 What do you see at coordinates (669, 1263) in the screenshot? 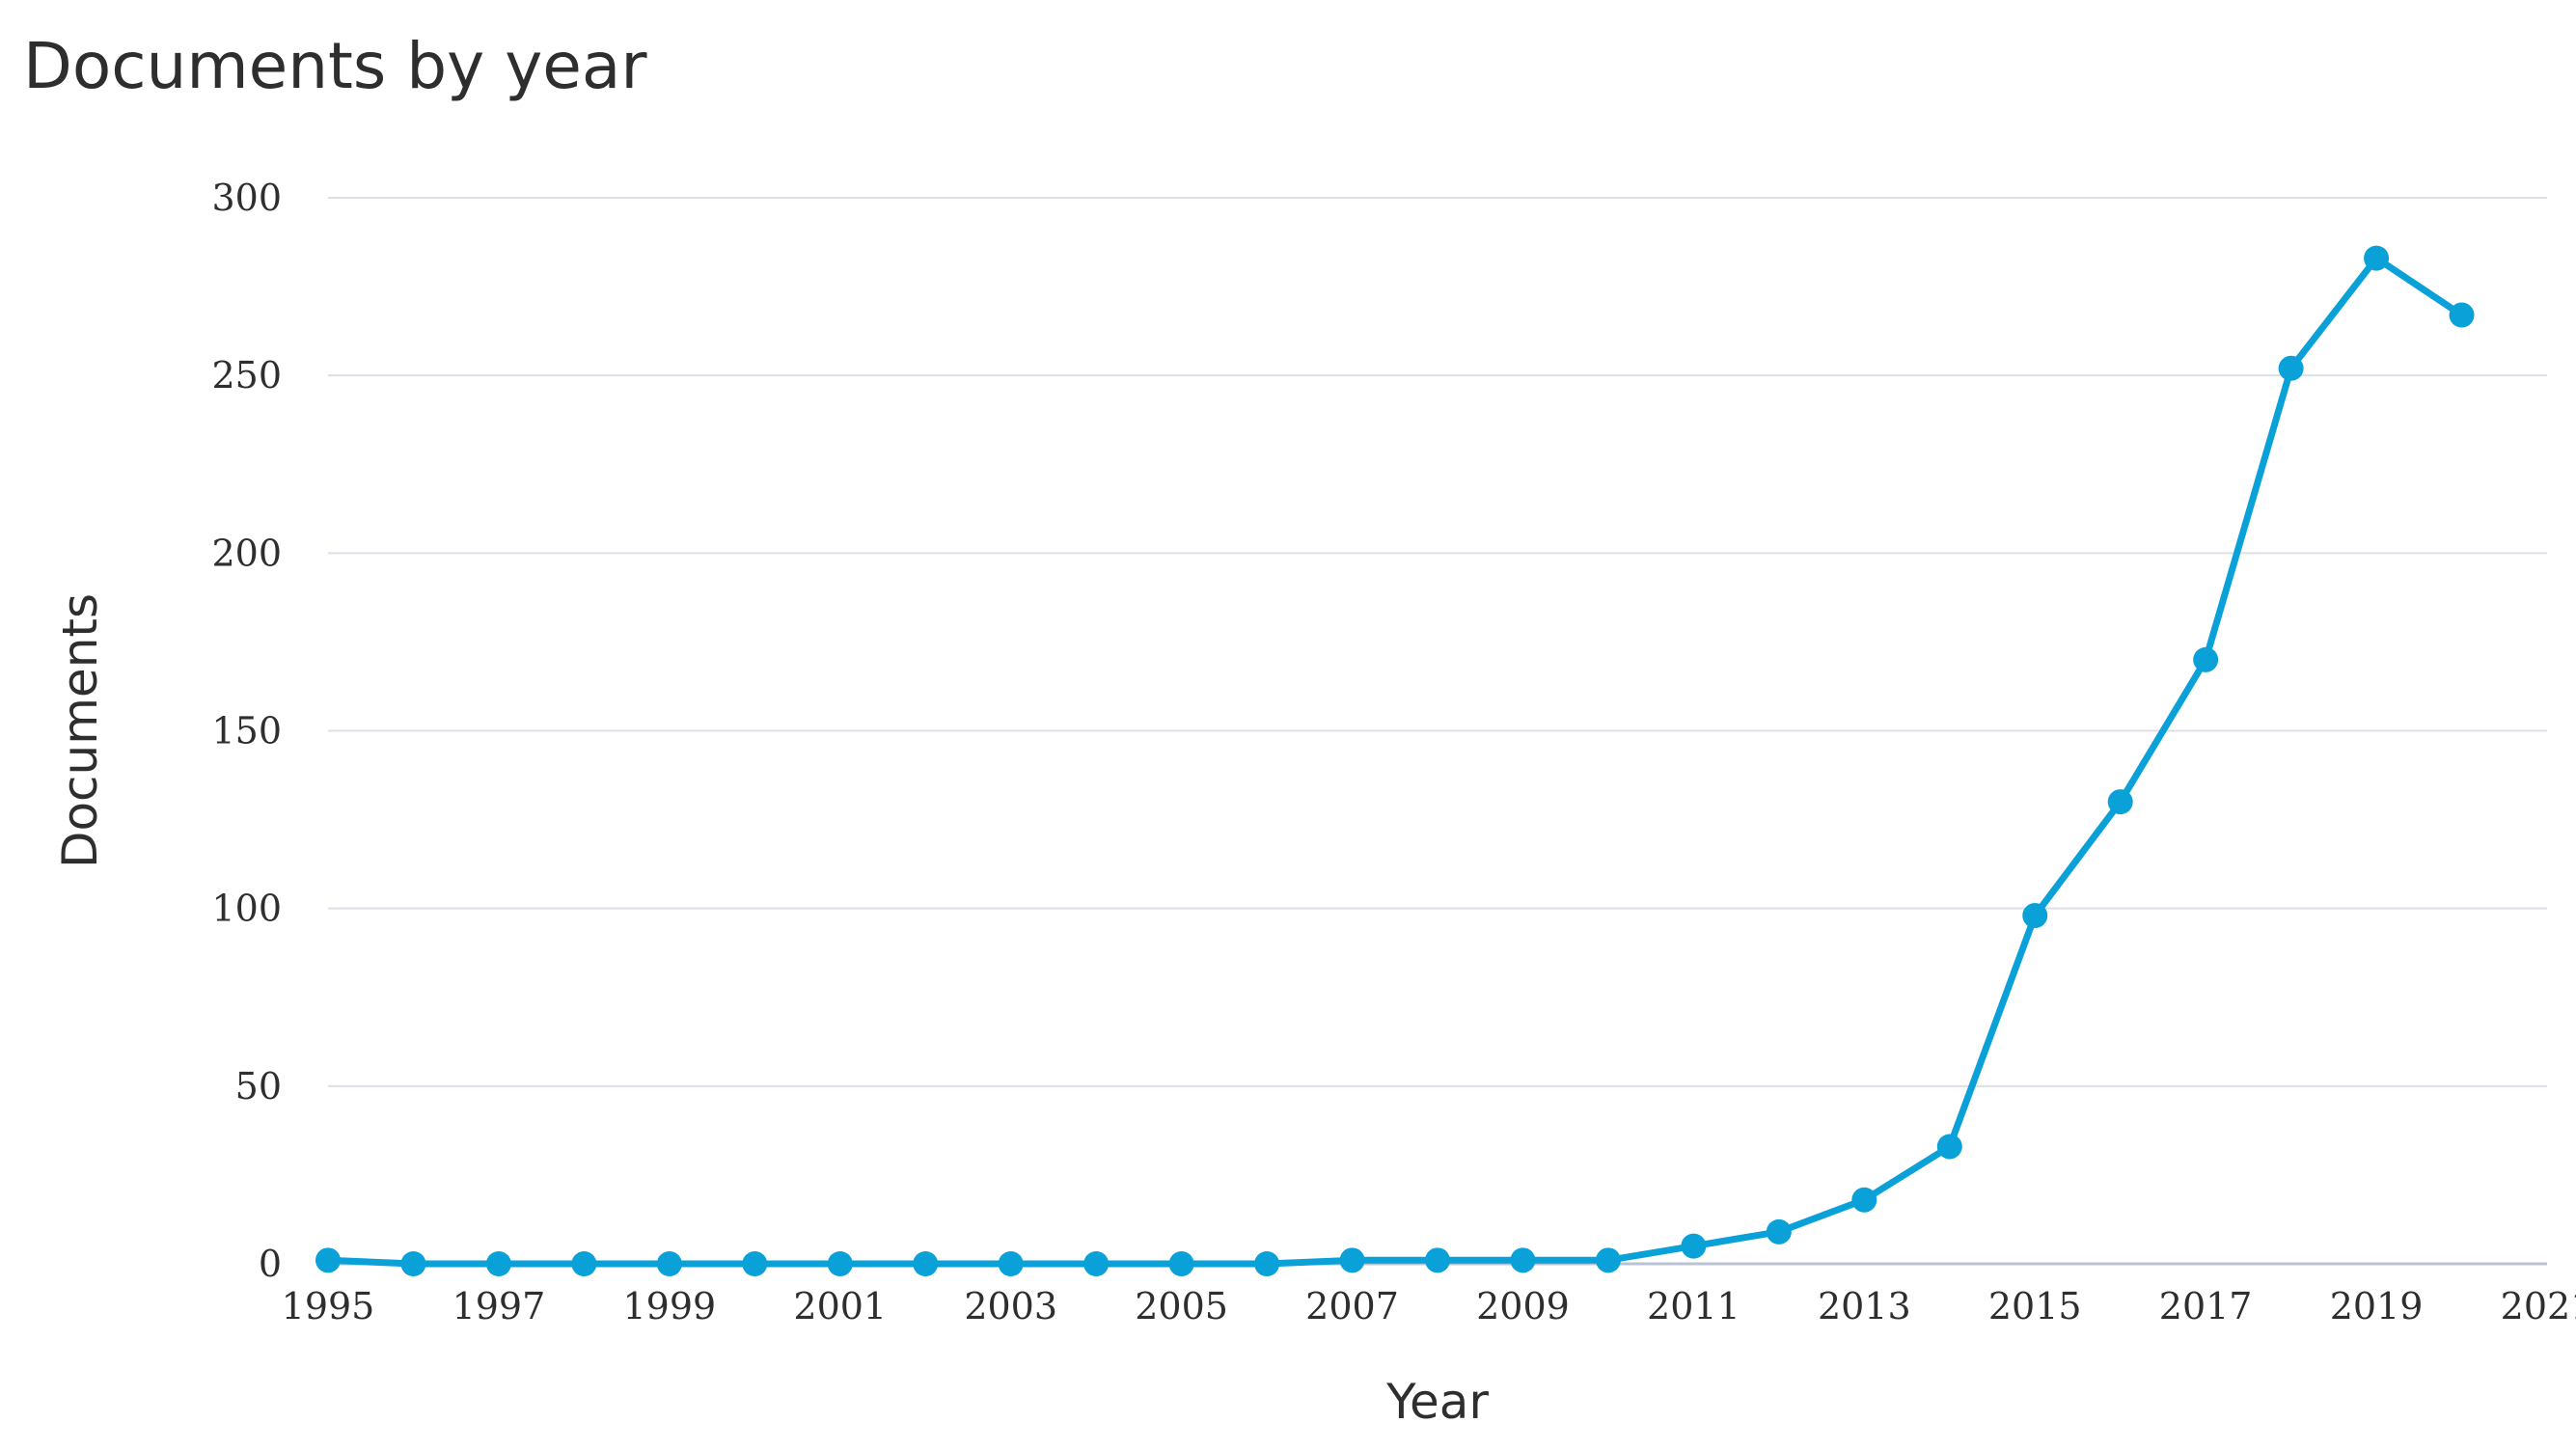
I see `data-point-1999` at bounding box center [669, 1263].